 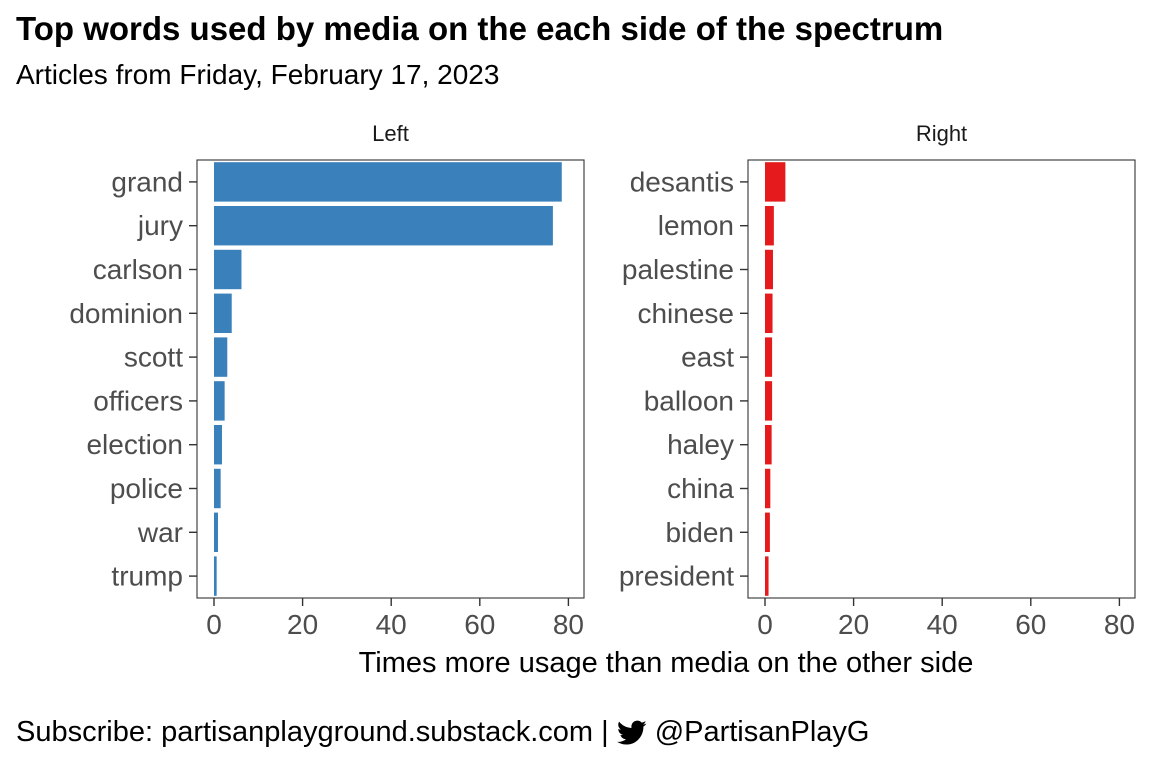 What do you see at coordinates (762, 732) in the screenshot?
I see `caption-twitter-handle: @PartisanPlayG` at bounding box center [762, 732].